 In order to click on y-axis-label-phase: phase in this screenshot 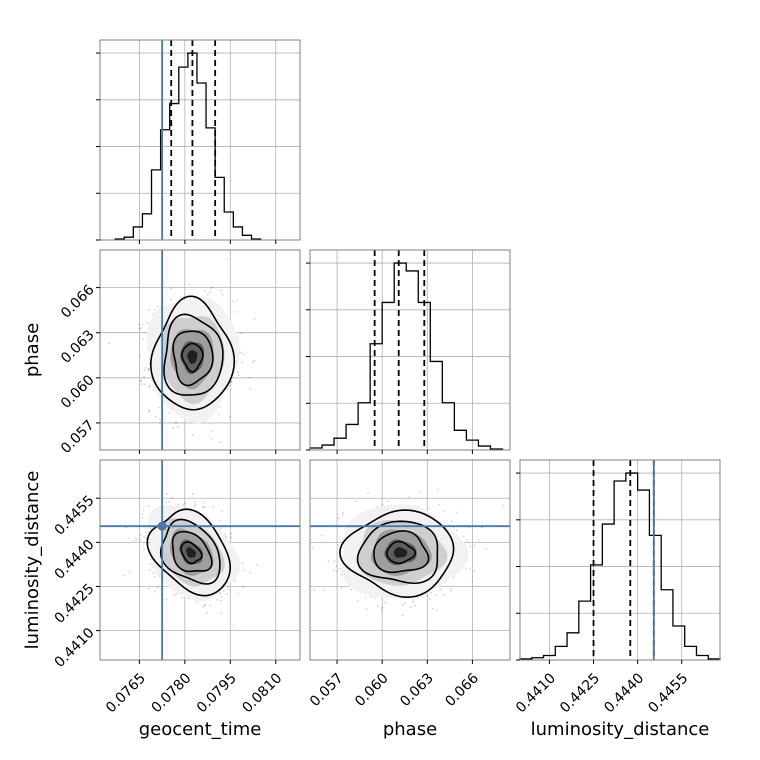, I will do `click(32, 350)`.